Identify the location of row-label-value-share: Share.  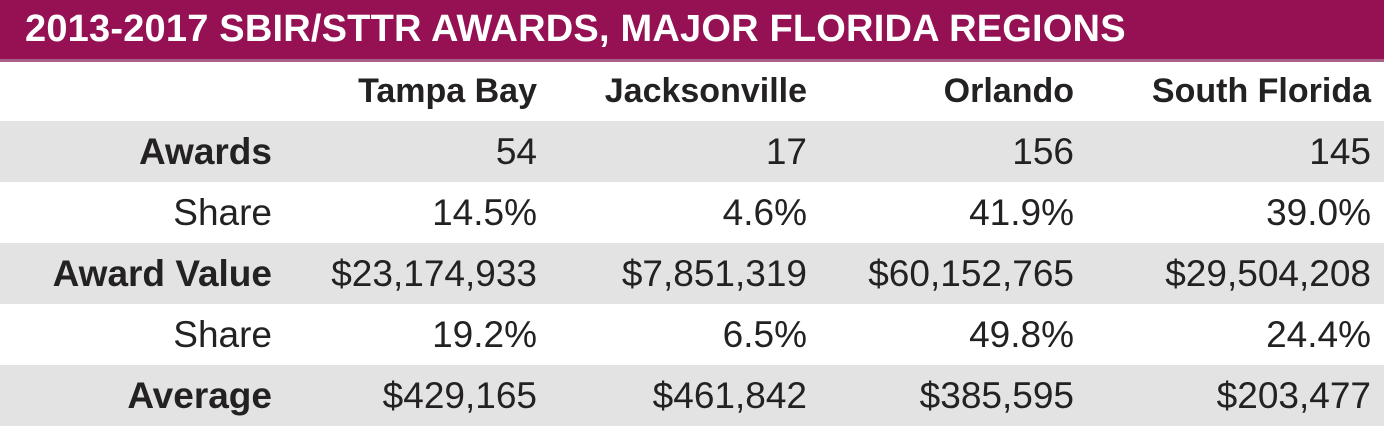
(222, 334).